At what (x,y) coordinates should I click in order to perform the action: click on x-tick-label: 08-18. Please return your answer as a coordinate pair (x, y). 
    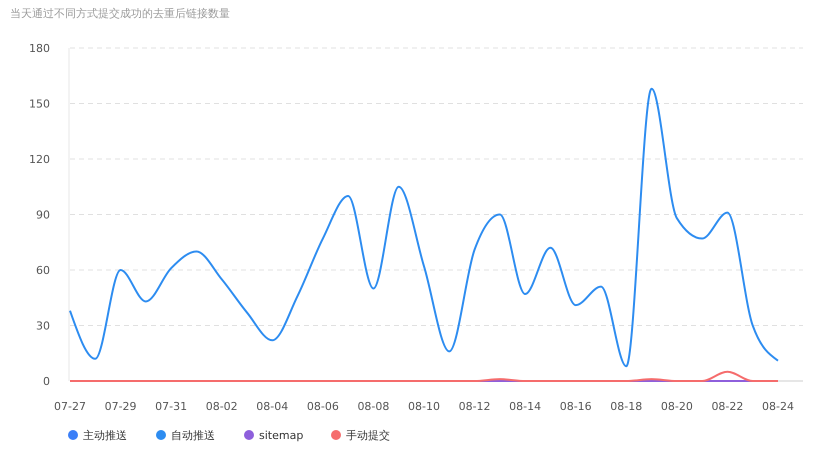
    Looking at the image, I should click on (626, 406).